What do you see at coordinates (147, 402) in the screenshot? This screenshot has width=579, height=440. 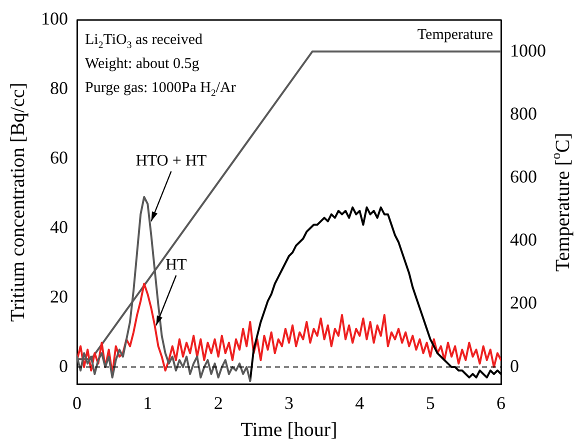 I see `x-tick-label: 1` at bounding box center [147, 402].